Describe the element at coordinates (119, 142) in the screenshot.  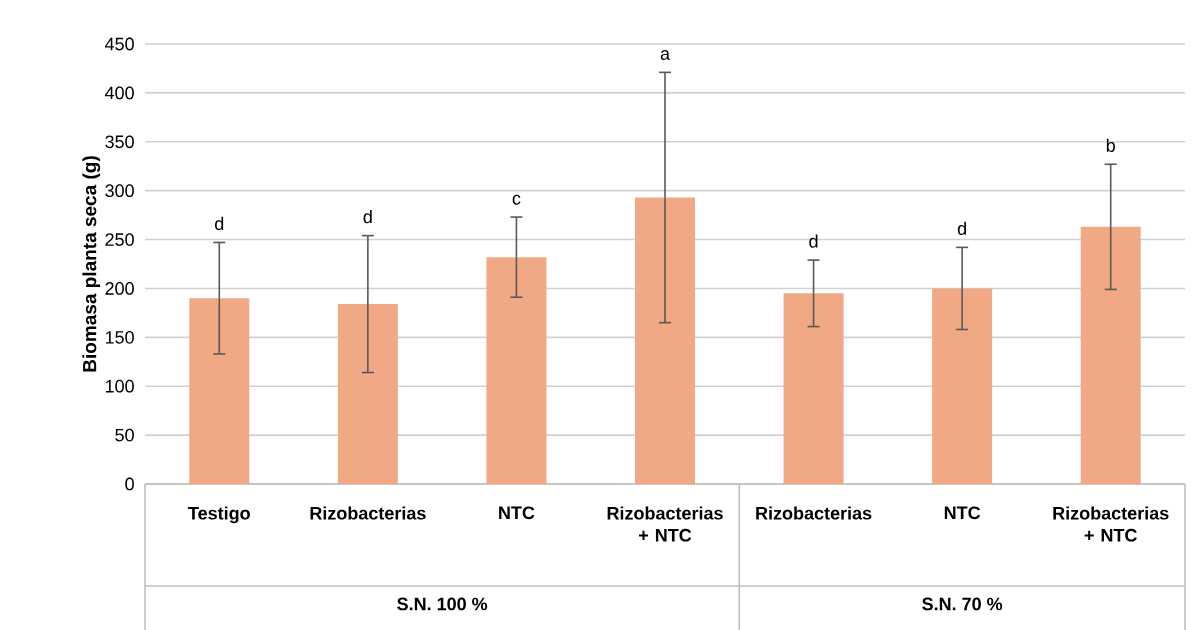
I see `y-tick-label: 350` at that location.